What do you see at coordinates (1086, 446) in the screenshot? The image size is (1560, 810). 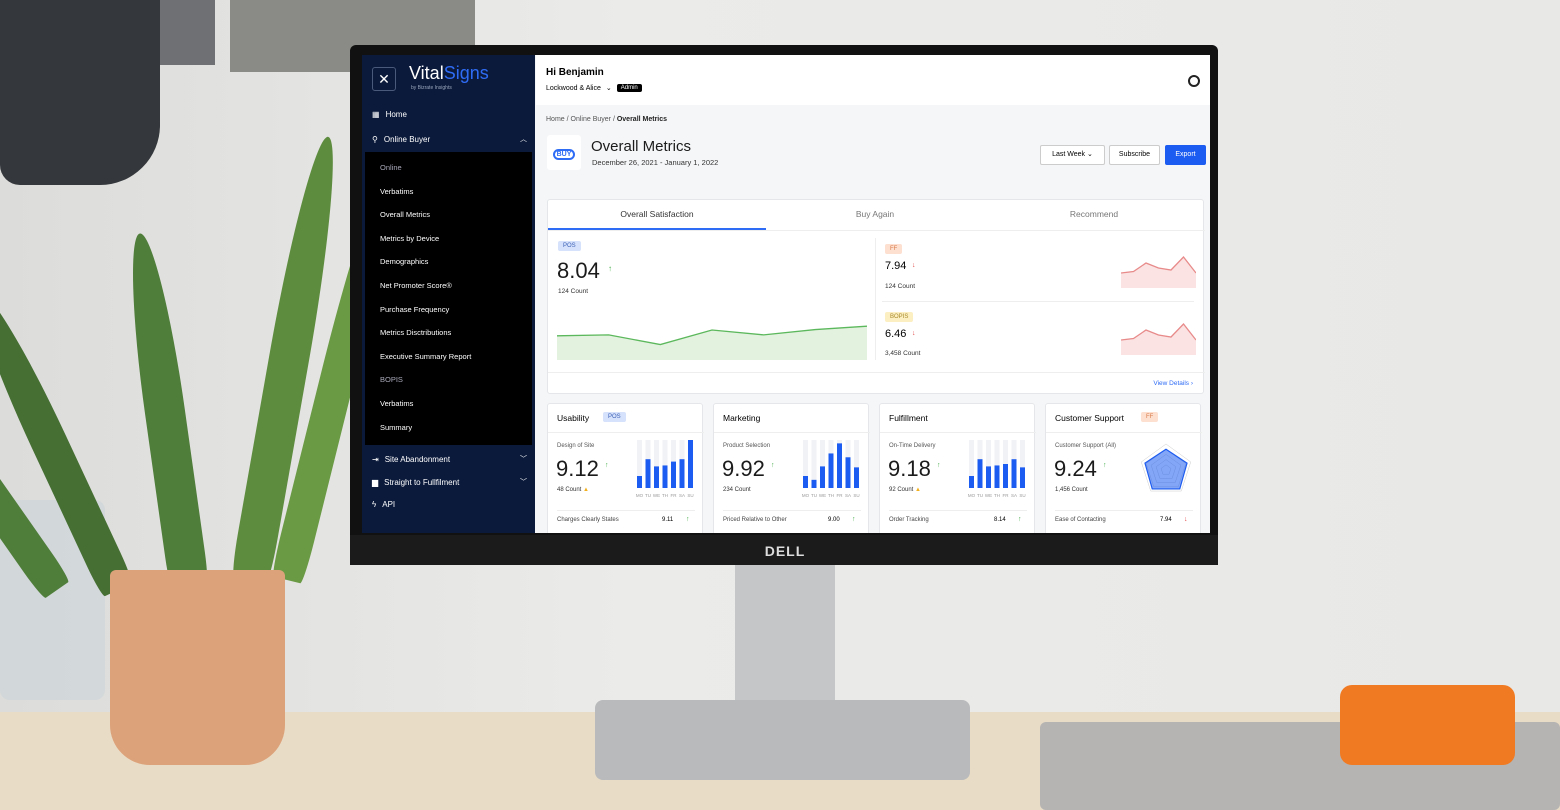 I see `metric-label: Customer Support (All)` at bounding box center [1086, 446].